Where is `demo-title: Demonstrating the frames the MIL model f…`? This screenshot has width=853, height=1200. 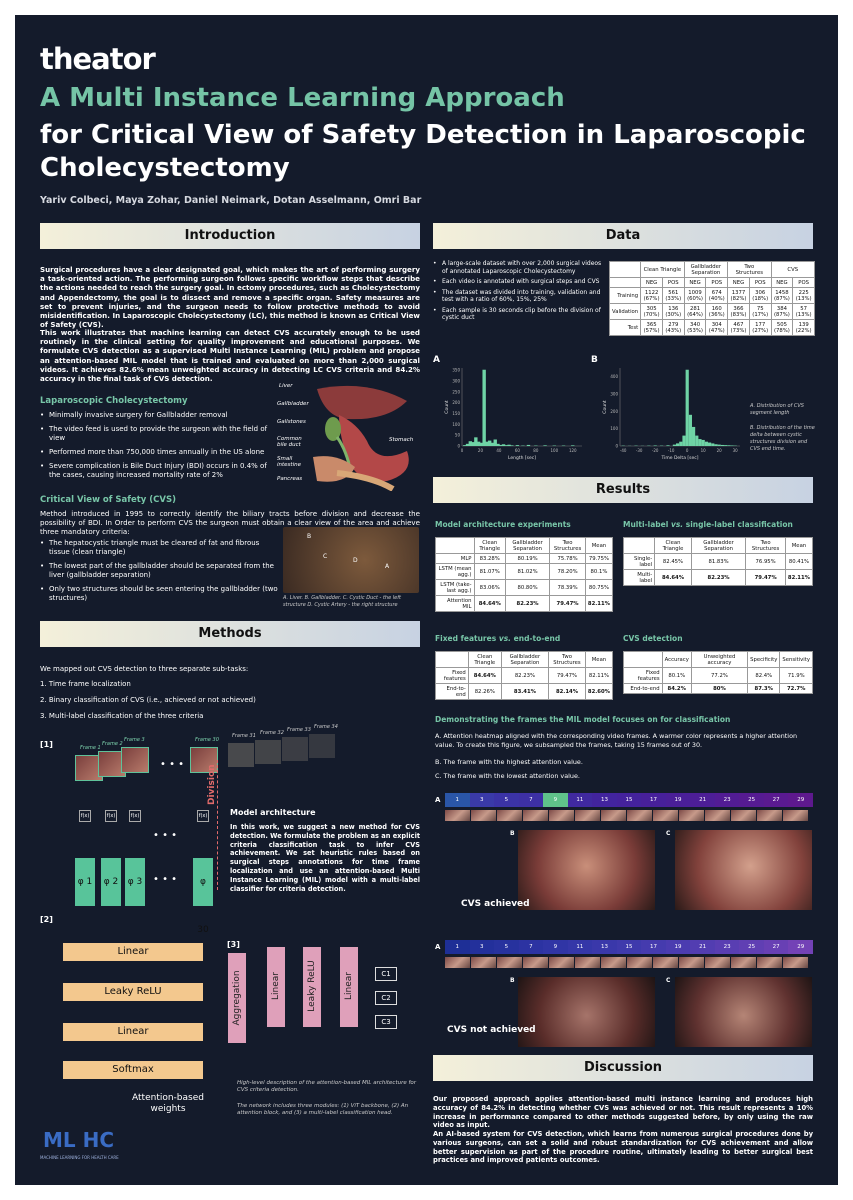 demo-title: Demonstrating the frames the MIL model f… is located at coordinates (583, 719).